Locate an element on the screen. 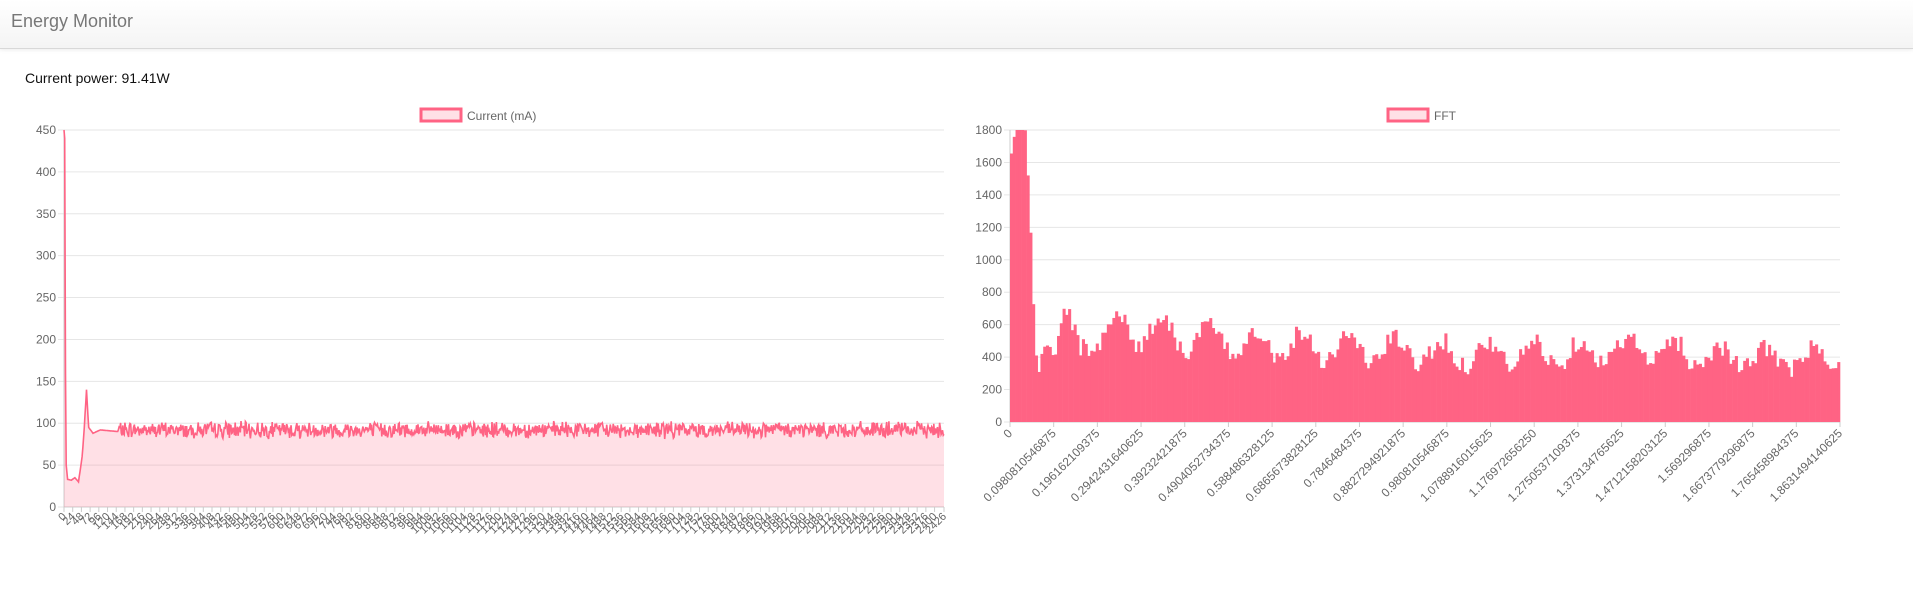 The image size is (1913, 591). x-tick-label: 0.2942431640625 is located at coordinates (1107, 465).